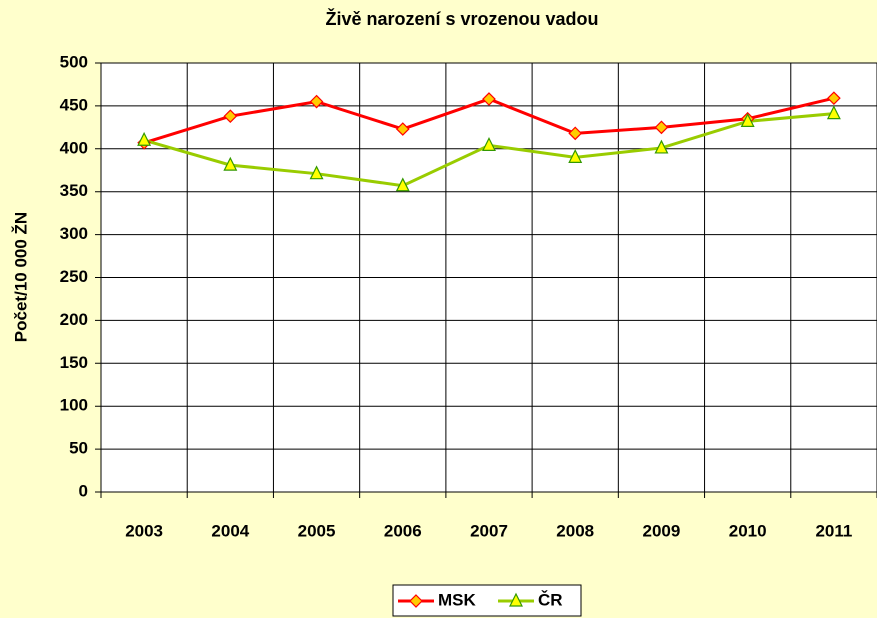 The height and width of the screenshot is (618, 877). Describe the element at coordinates (74, 405) in the screenshot. I see `y-tick-label: 100` at that location.